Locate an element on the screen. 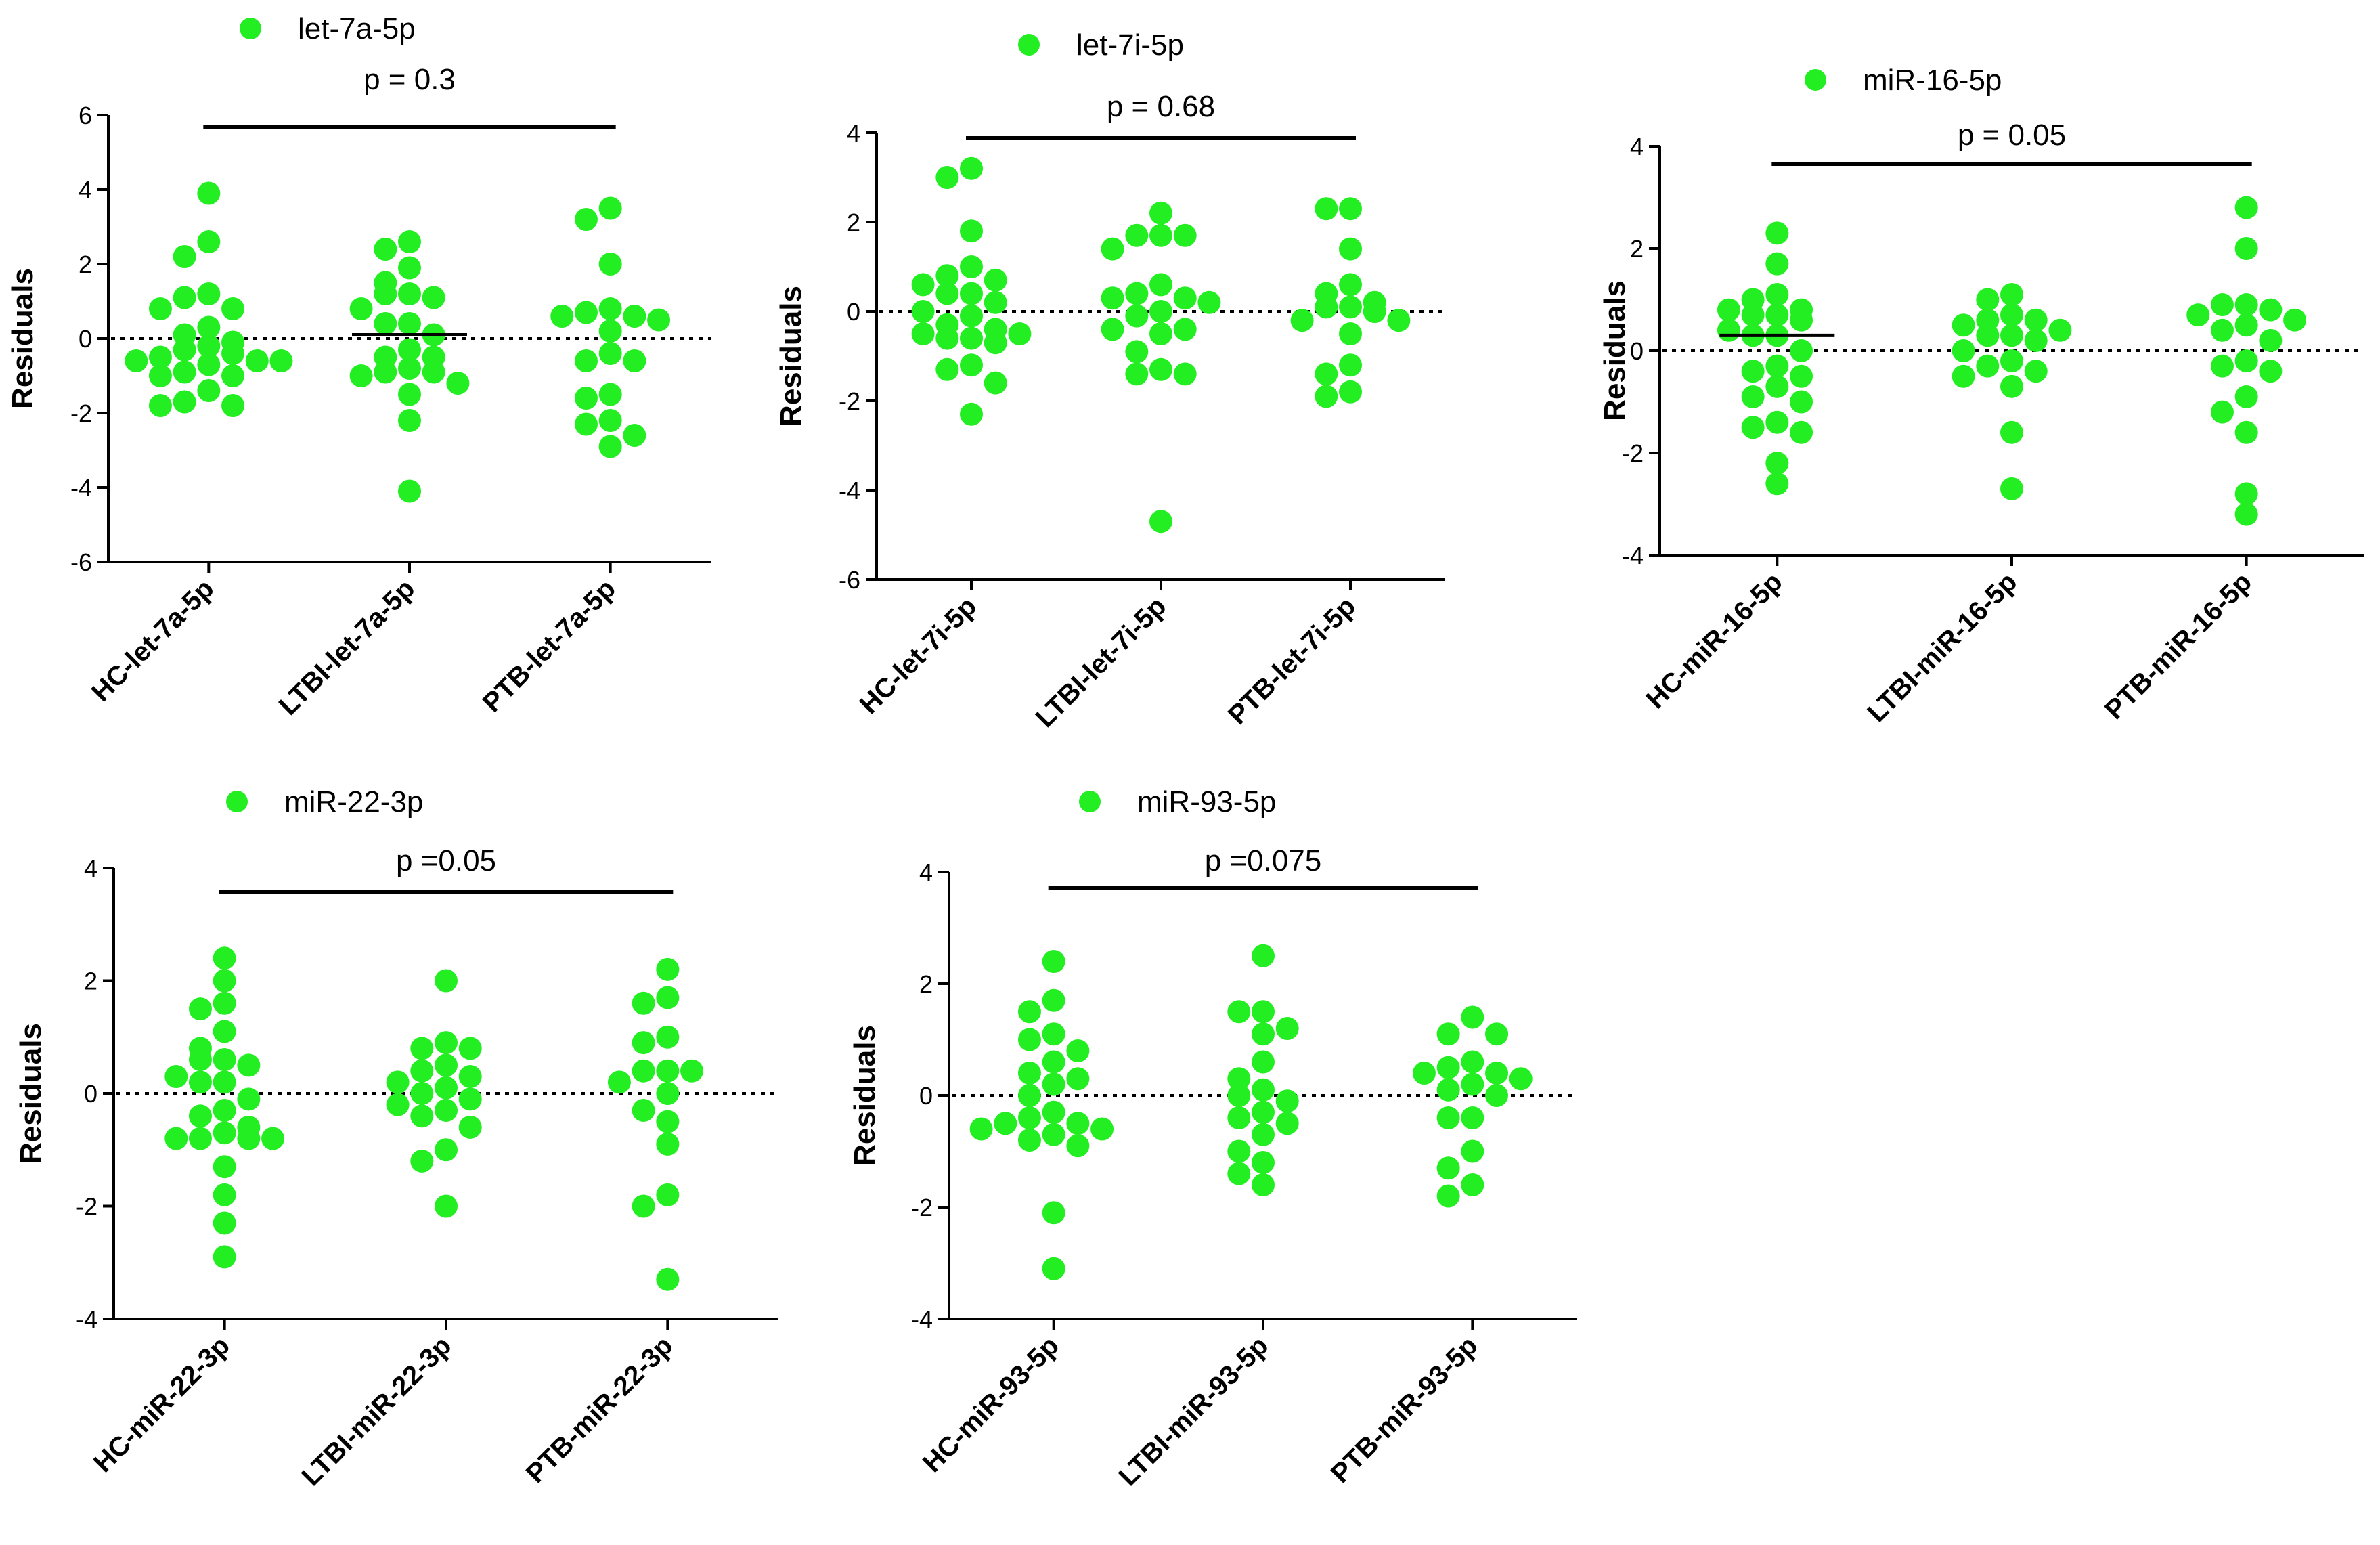 This screenshot has height=1545, width=2380. x-category-labels: HC-miR-16-5p LTBI-miR-16-5p PTB-miR-16-5p is located at coordinates (1949, 642).